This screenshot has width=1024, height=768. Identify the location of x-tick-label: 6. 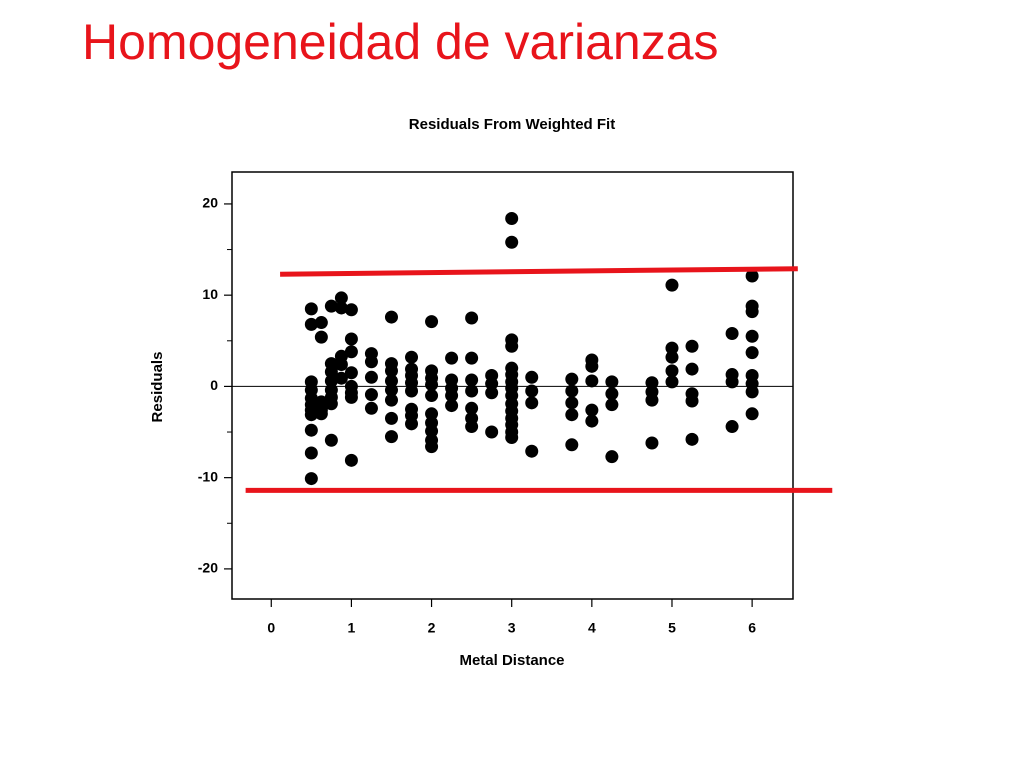
(752, 628).